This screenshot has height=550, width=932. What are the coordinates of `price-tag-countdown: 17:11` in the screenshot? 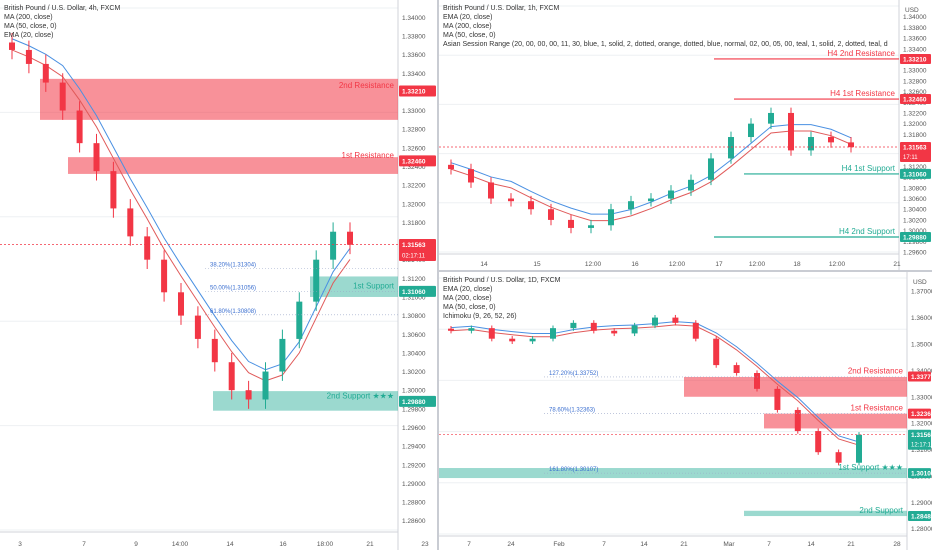 It's located at (910, 158).